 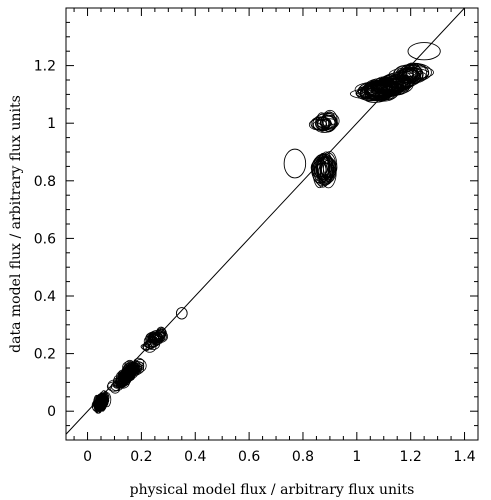 I want to click on x-tick-label: 1, so click(x=356, y=457).